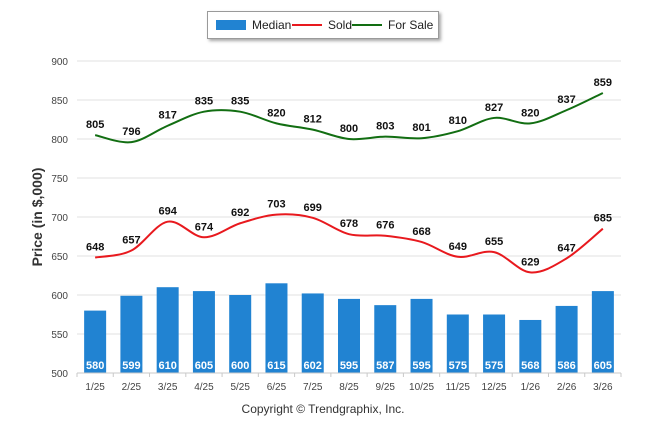 The height and width of the screenshot is (434, 646). Describe the element at coordinates (168, 387) in the screenshot. I see `x-tick-label: 3/25` at that location.